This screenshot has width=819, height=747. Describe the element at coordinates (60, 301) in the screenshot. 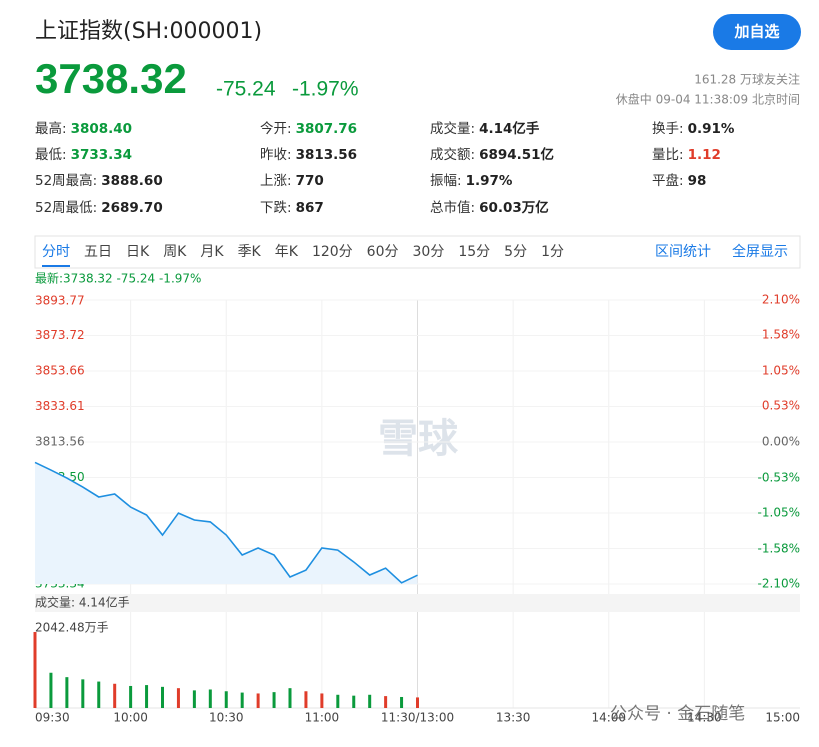

I see `y-tick-label: 3893.77` at that location.